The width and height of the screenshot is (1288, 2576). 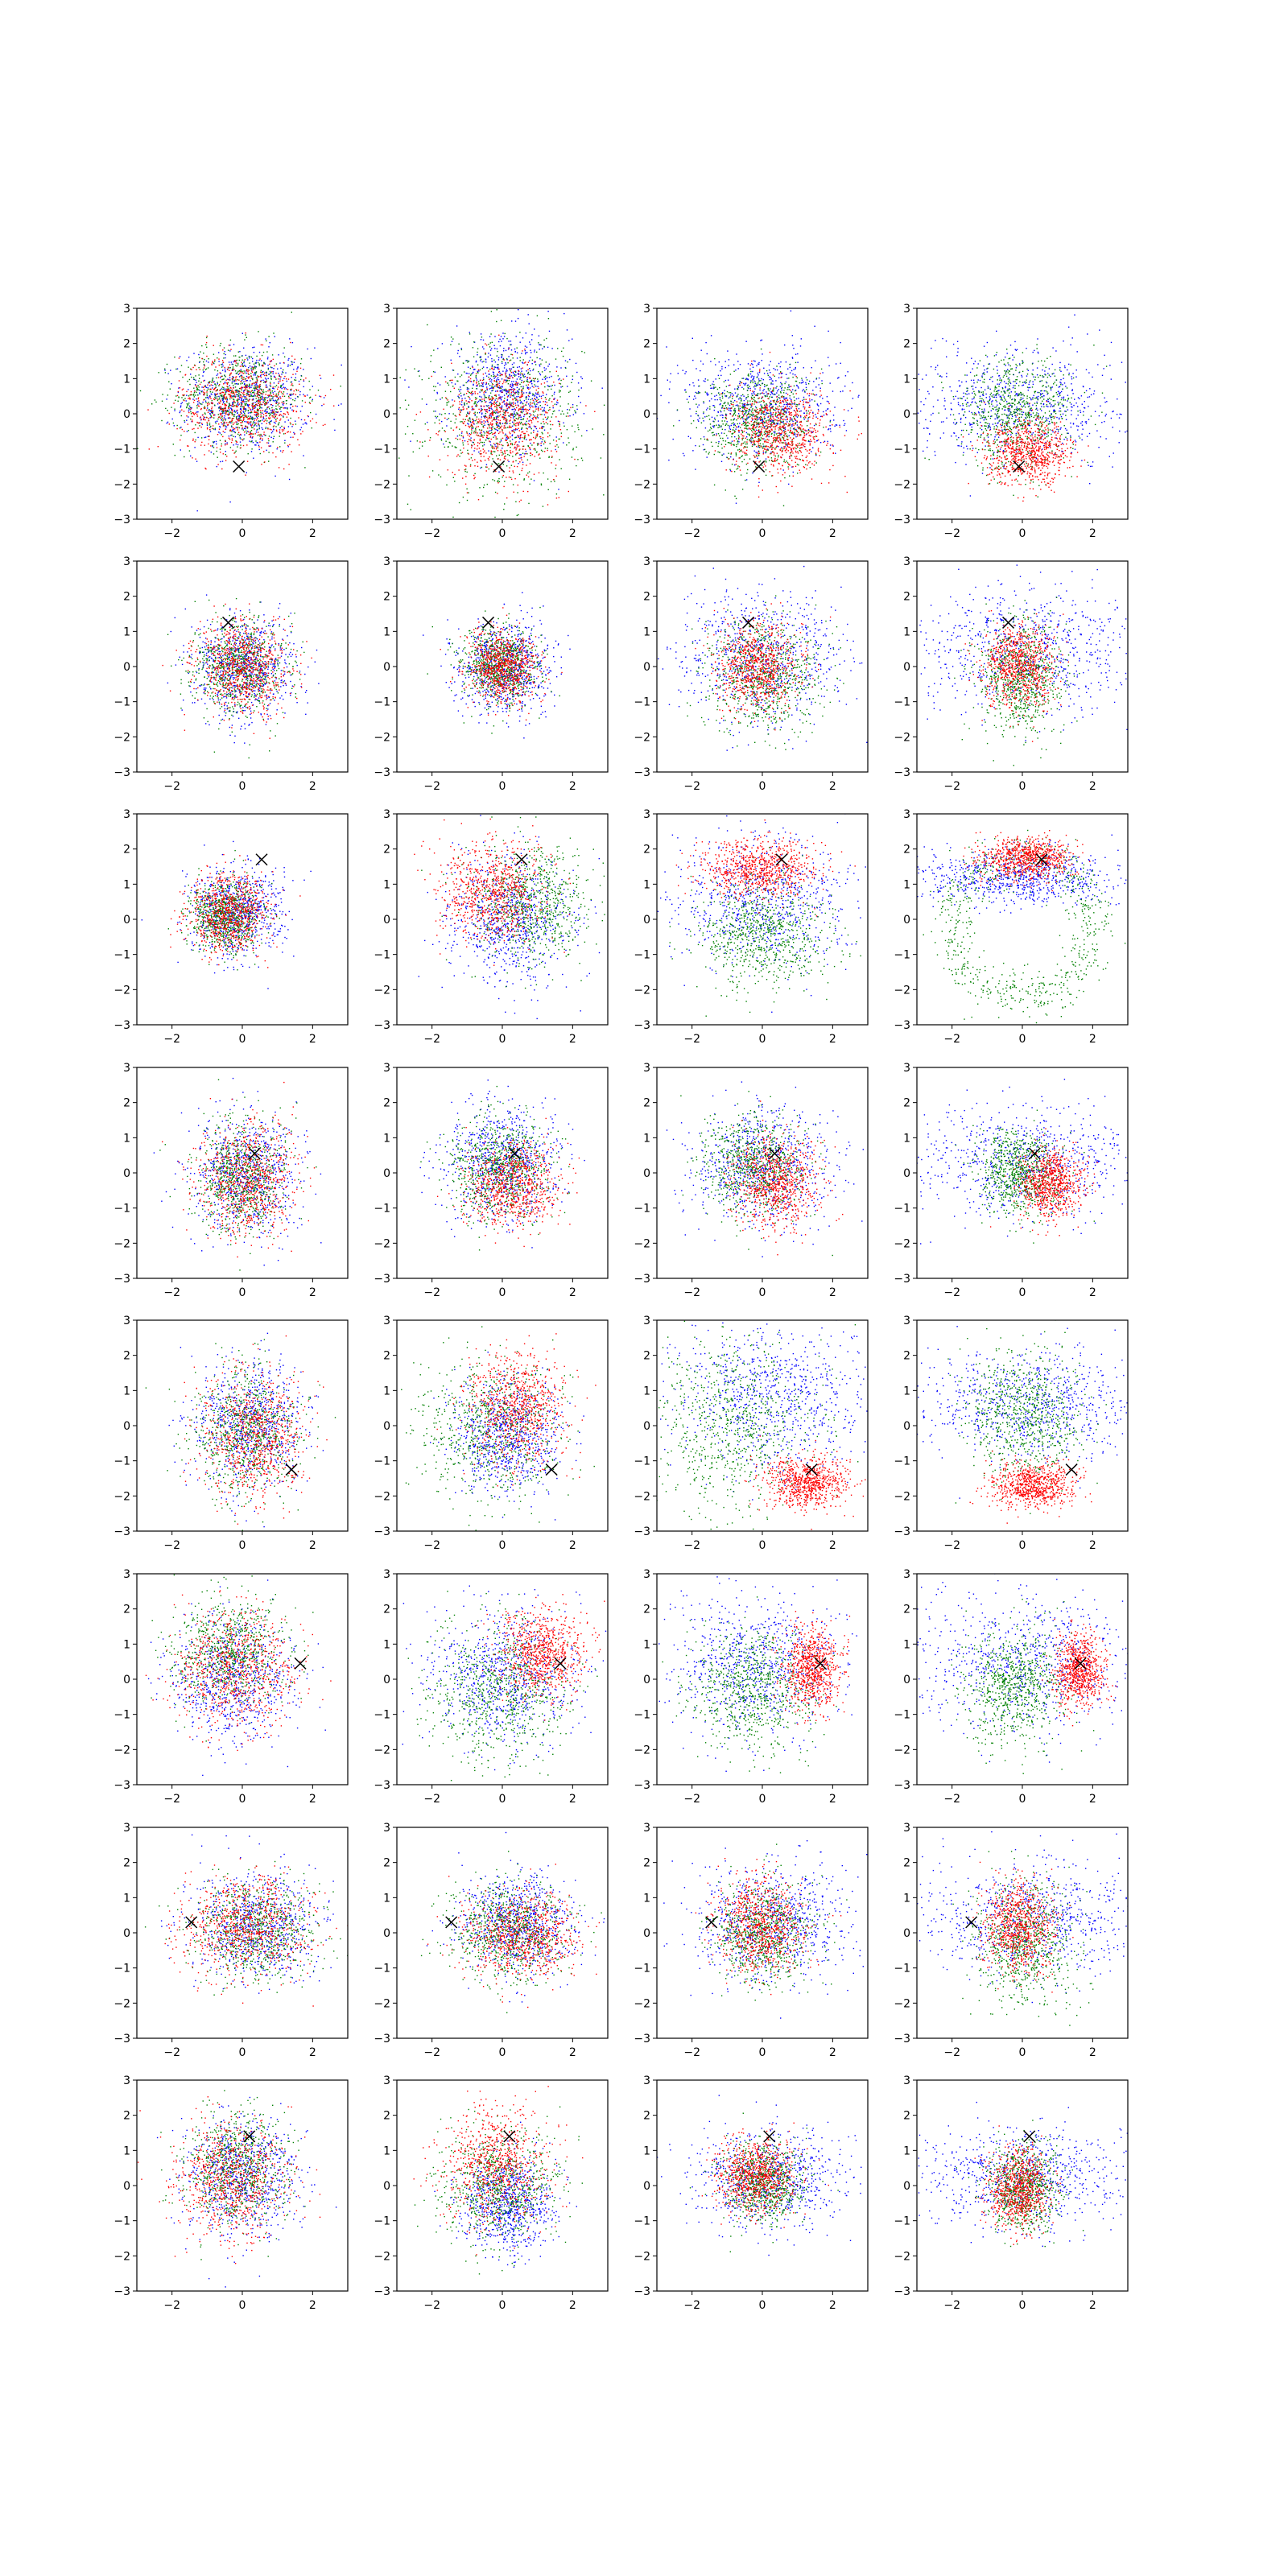 I want to click on y-tick-label: −2, so click(x=382, y=484).